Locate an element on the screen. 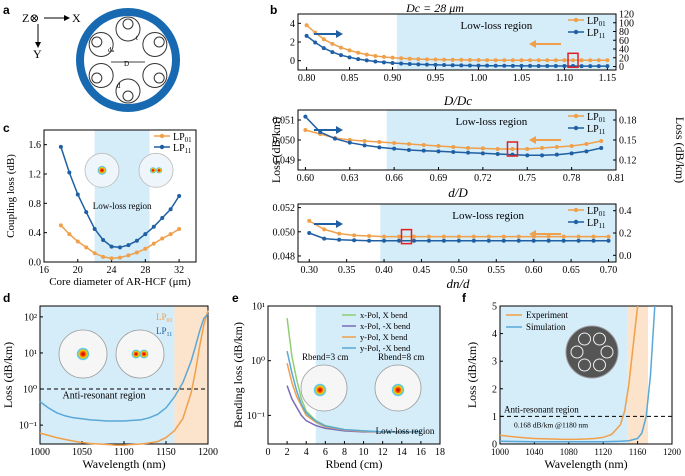  b2-region-label: Low-loss region is located at coordinates (491, 122).